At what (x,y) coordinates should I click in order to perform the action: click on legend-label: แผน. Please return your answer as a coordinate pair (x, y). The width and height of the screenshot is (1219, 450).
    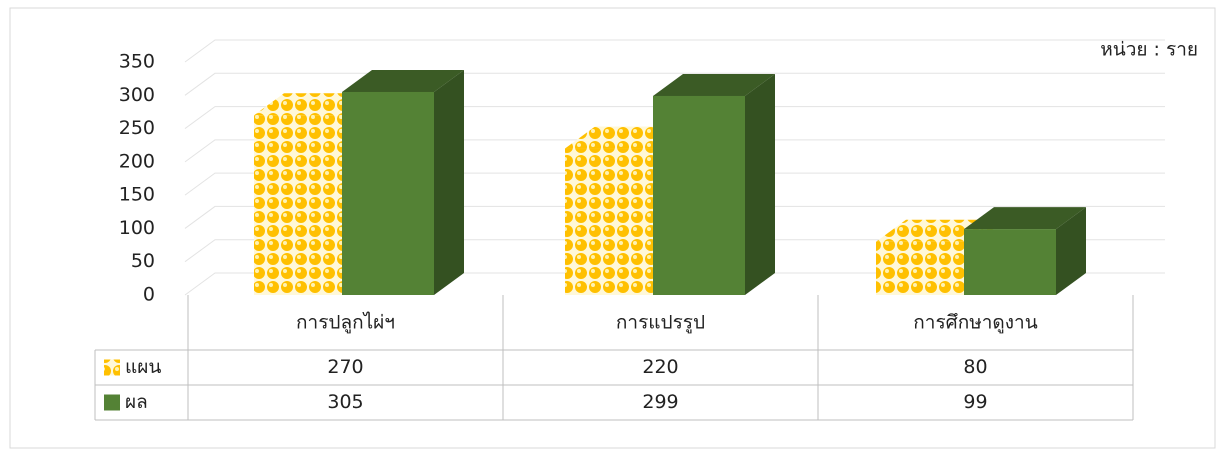
    Looking at the image, I should click on (143, 367).